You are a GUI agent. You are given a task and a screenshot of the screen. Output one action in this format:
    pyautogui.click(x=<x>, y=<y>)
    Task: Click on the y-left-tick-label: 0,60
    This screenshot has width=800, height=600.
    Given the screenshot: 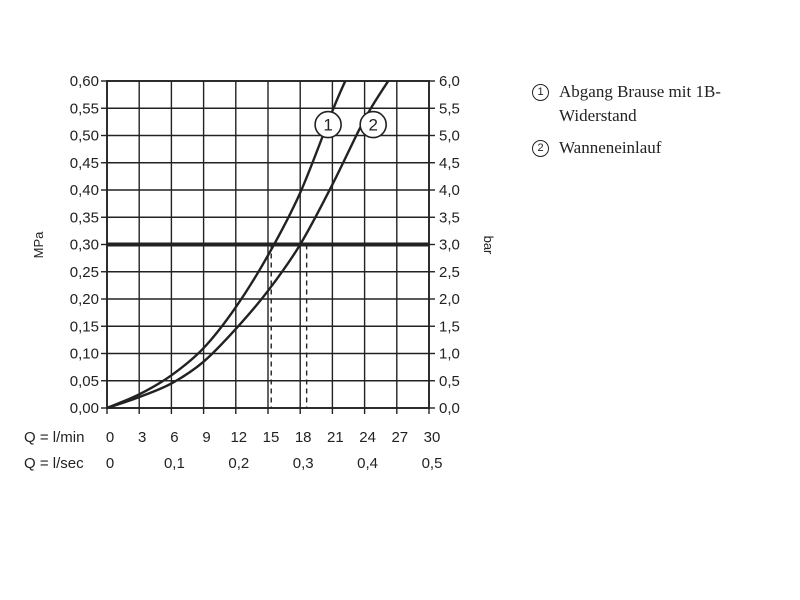 What is the action you would take?
    pyautogui.click(x=84, y=81)
    